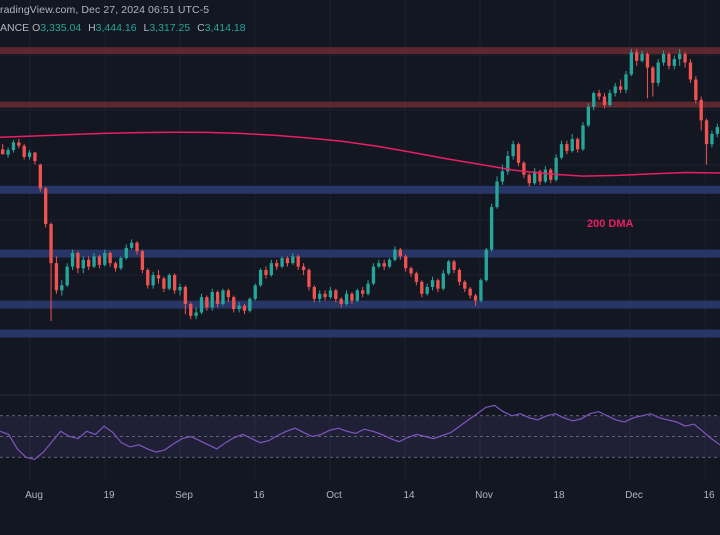 This screenshot has width=720, height=535. I want to click on ohlc-open-label: O, so click(36, 28).